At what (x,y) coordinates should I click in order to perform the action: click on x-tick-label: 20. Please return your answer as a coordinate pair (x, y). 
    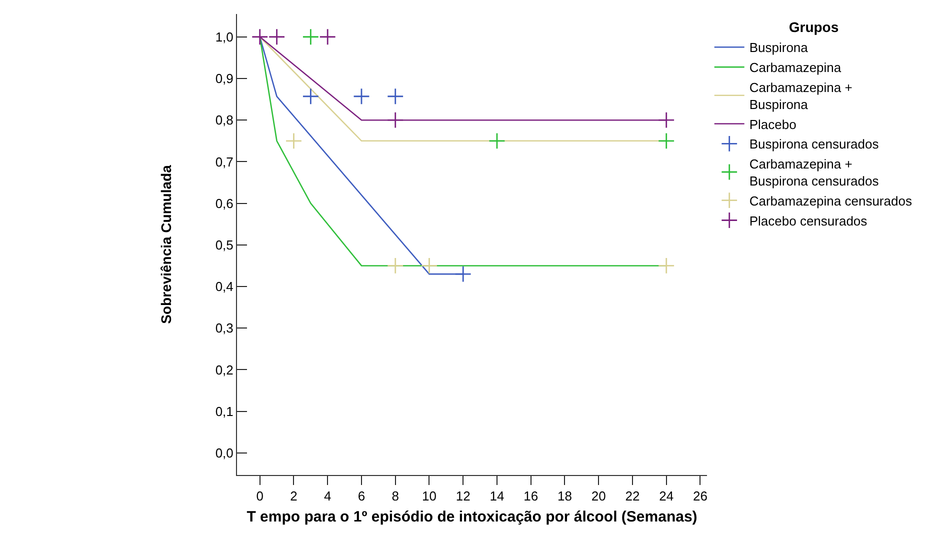
    Looking at the image, I should click on (598, 496).